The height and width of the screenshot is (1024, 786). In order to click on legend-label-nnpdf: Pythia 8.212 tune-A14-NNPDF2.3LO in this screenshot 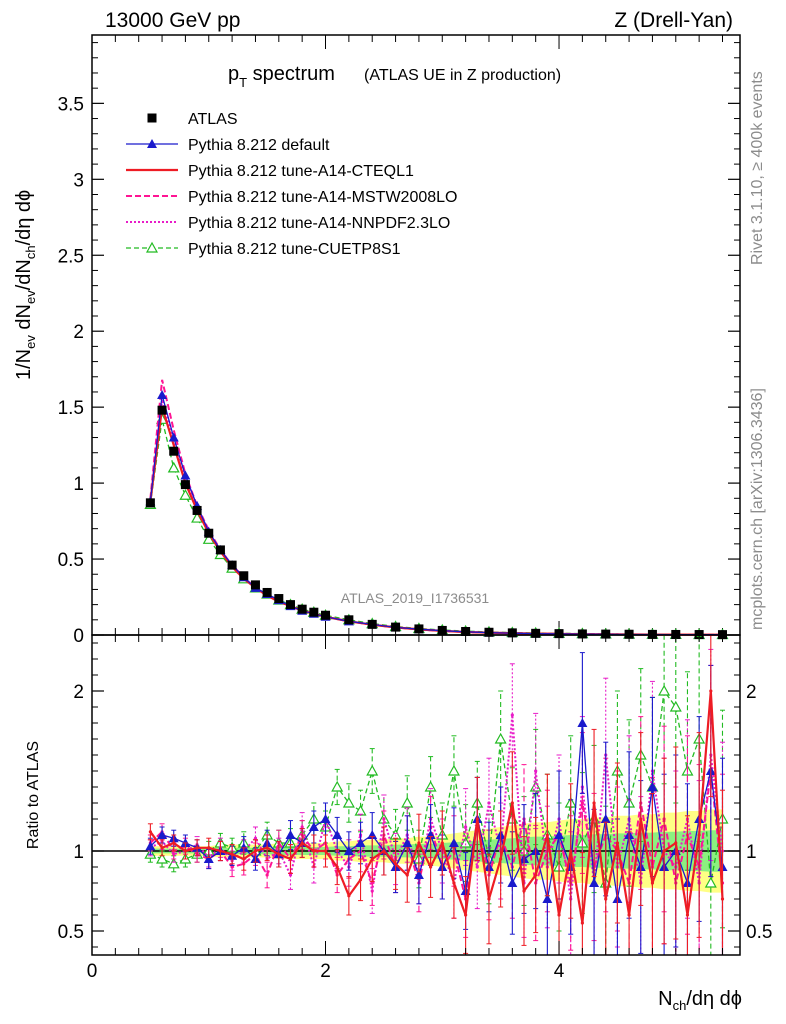, I will do `click(319, 223)`.